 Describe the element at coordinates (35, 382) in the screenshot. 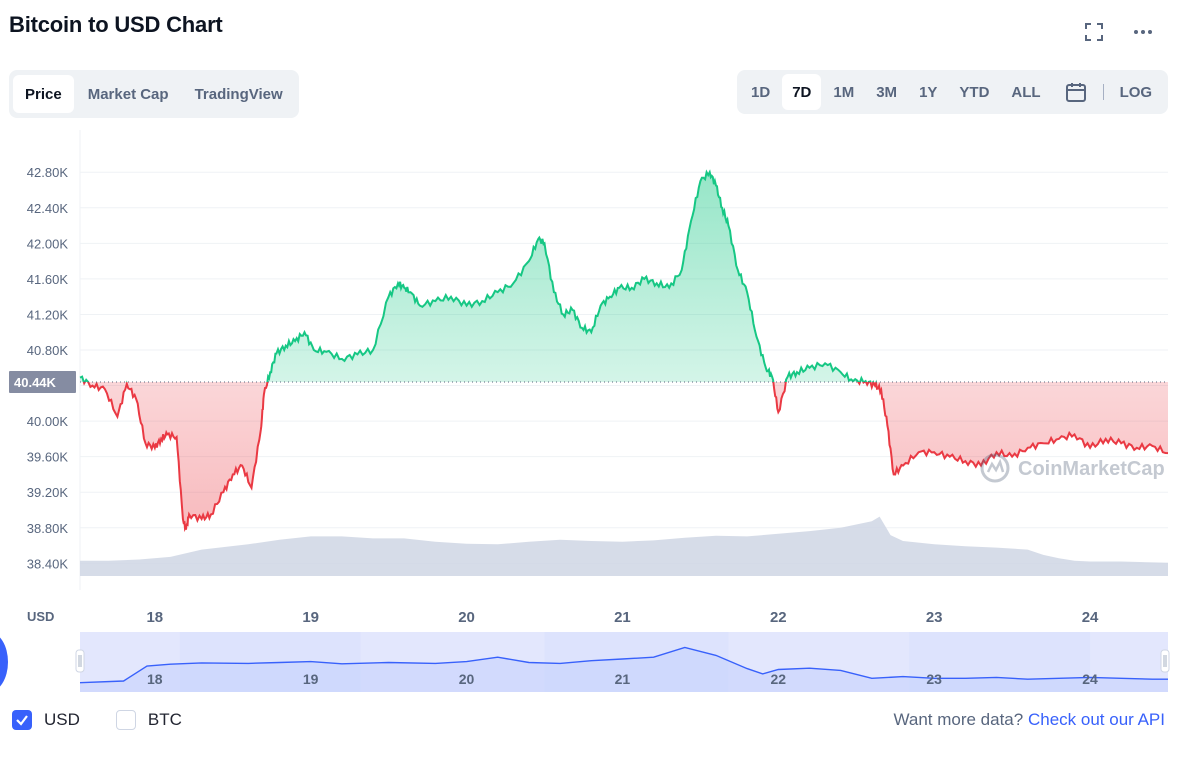

I see `reference-price-label: 40.44K` at that location.